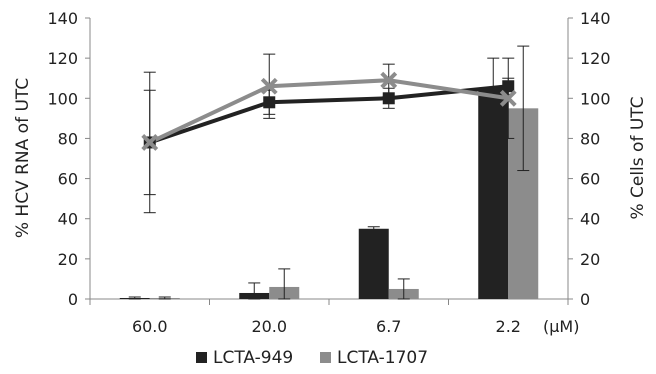 This screenshot has height=374, width=656. Describe the element at coordinates (561, 326) in the screenshot. I see `x-unit-label: (μM)` at that location.